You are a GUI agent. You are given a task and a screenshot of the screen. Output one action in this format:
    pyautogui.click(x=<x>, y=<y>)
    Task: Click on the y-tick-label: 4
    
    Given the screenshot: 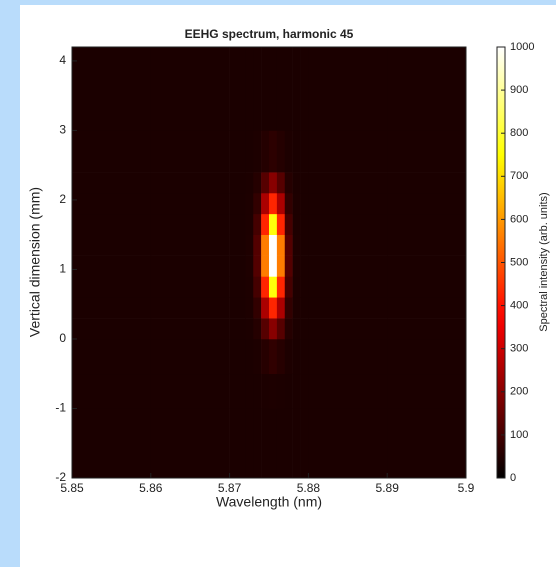 What is the action you would take?
    pyautogui.click(x=62, y=60)
    